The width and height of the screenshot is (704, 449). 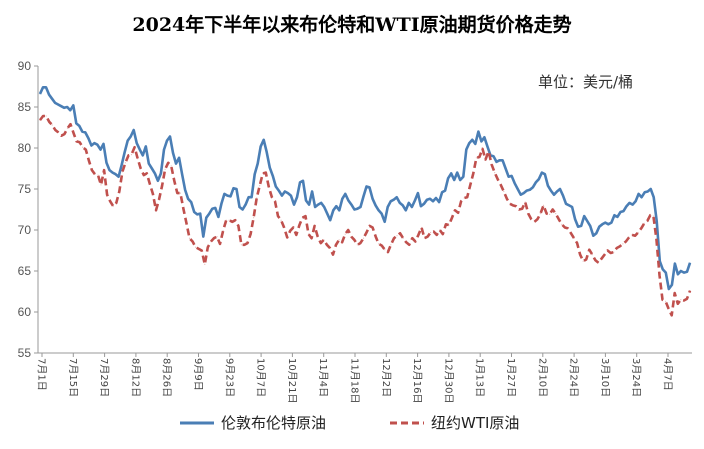 I want to click on x-tick-label: 3月24日, so click(x=636, y=377).